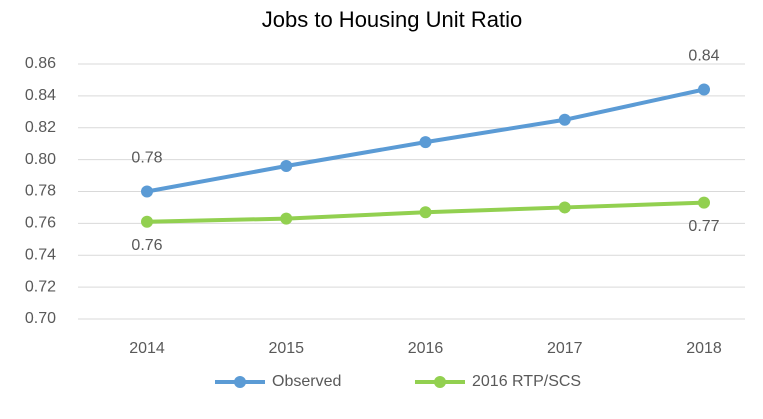 The image size is (763, 419). Describe the element at coordinates (526, 381) in the screenshot. I see `legend-label: 2016 RTP/SCS` at that location.